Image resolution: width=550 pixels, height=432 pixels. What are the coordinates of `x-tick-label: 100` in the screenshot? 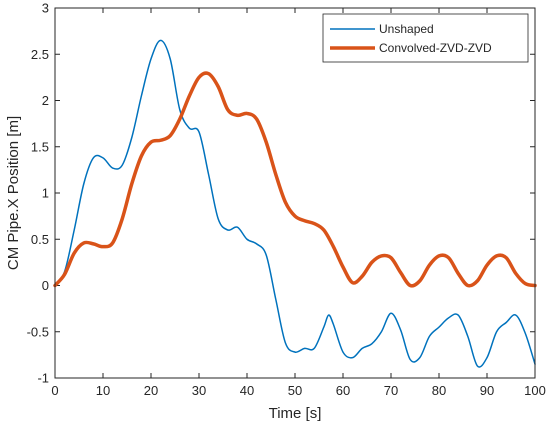 It's located at (535, 390).